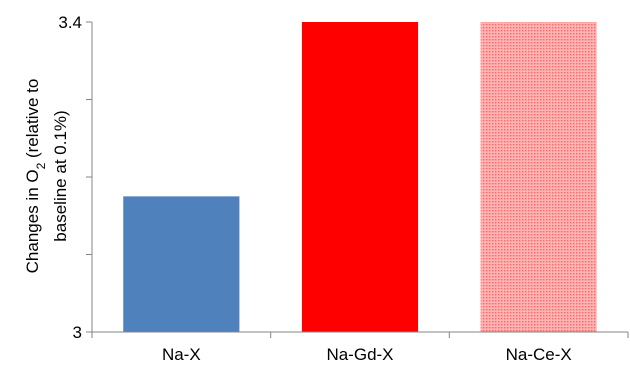 The image size is (630, 381). Describe the element at coordinates (181, 354) in the screenshot. I see `x-category-label: Na-X` at that location.